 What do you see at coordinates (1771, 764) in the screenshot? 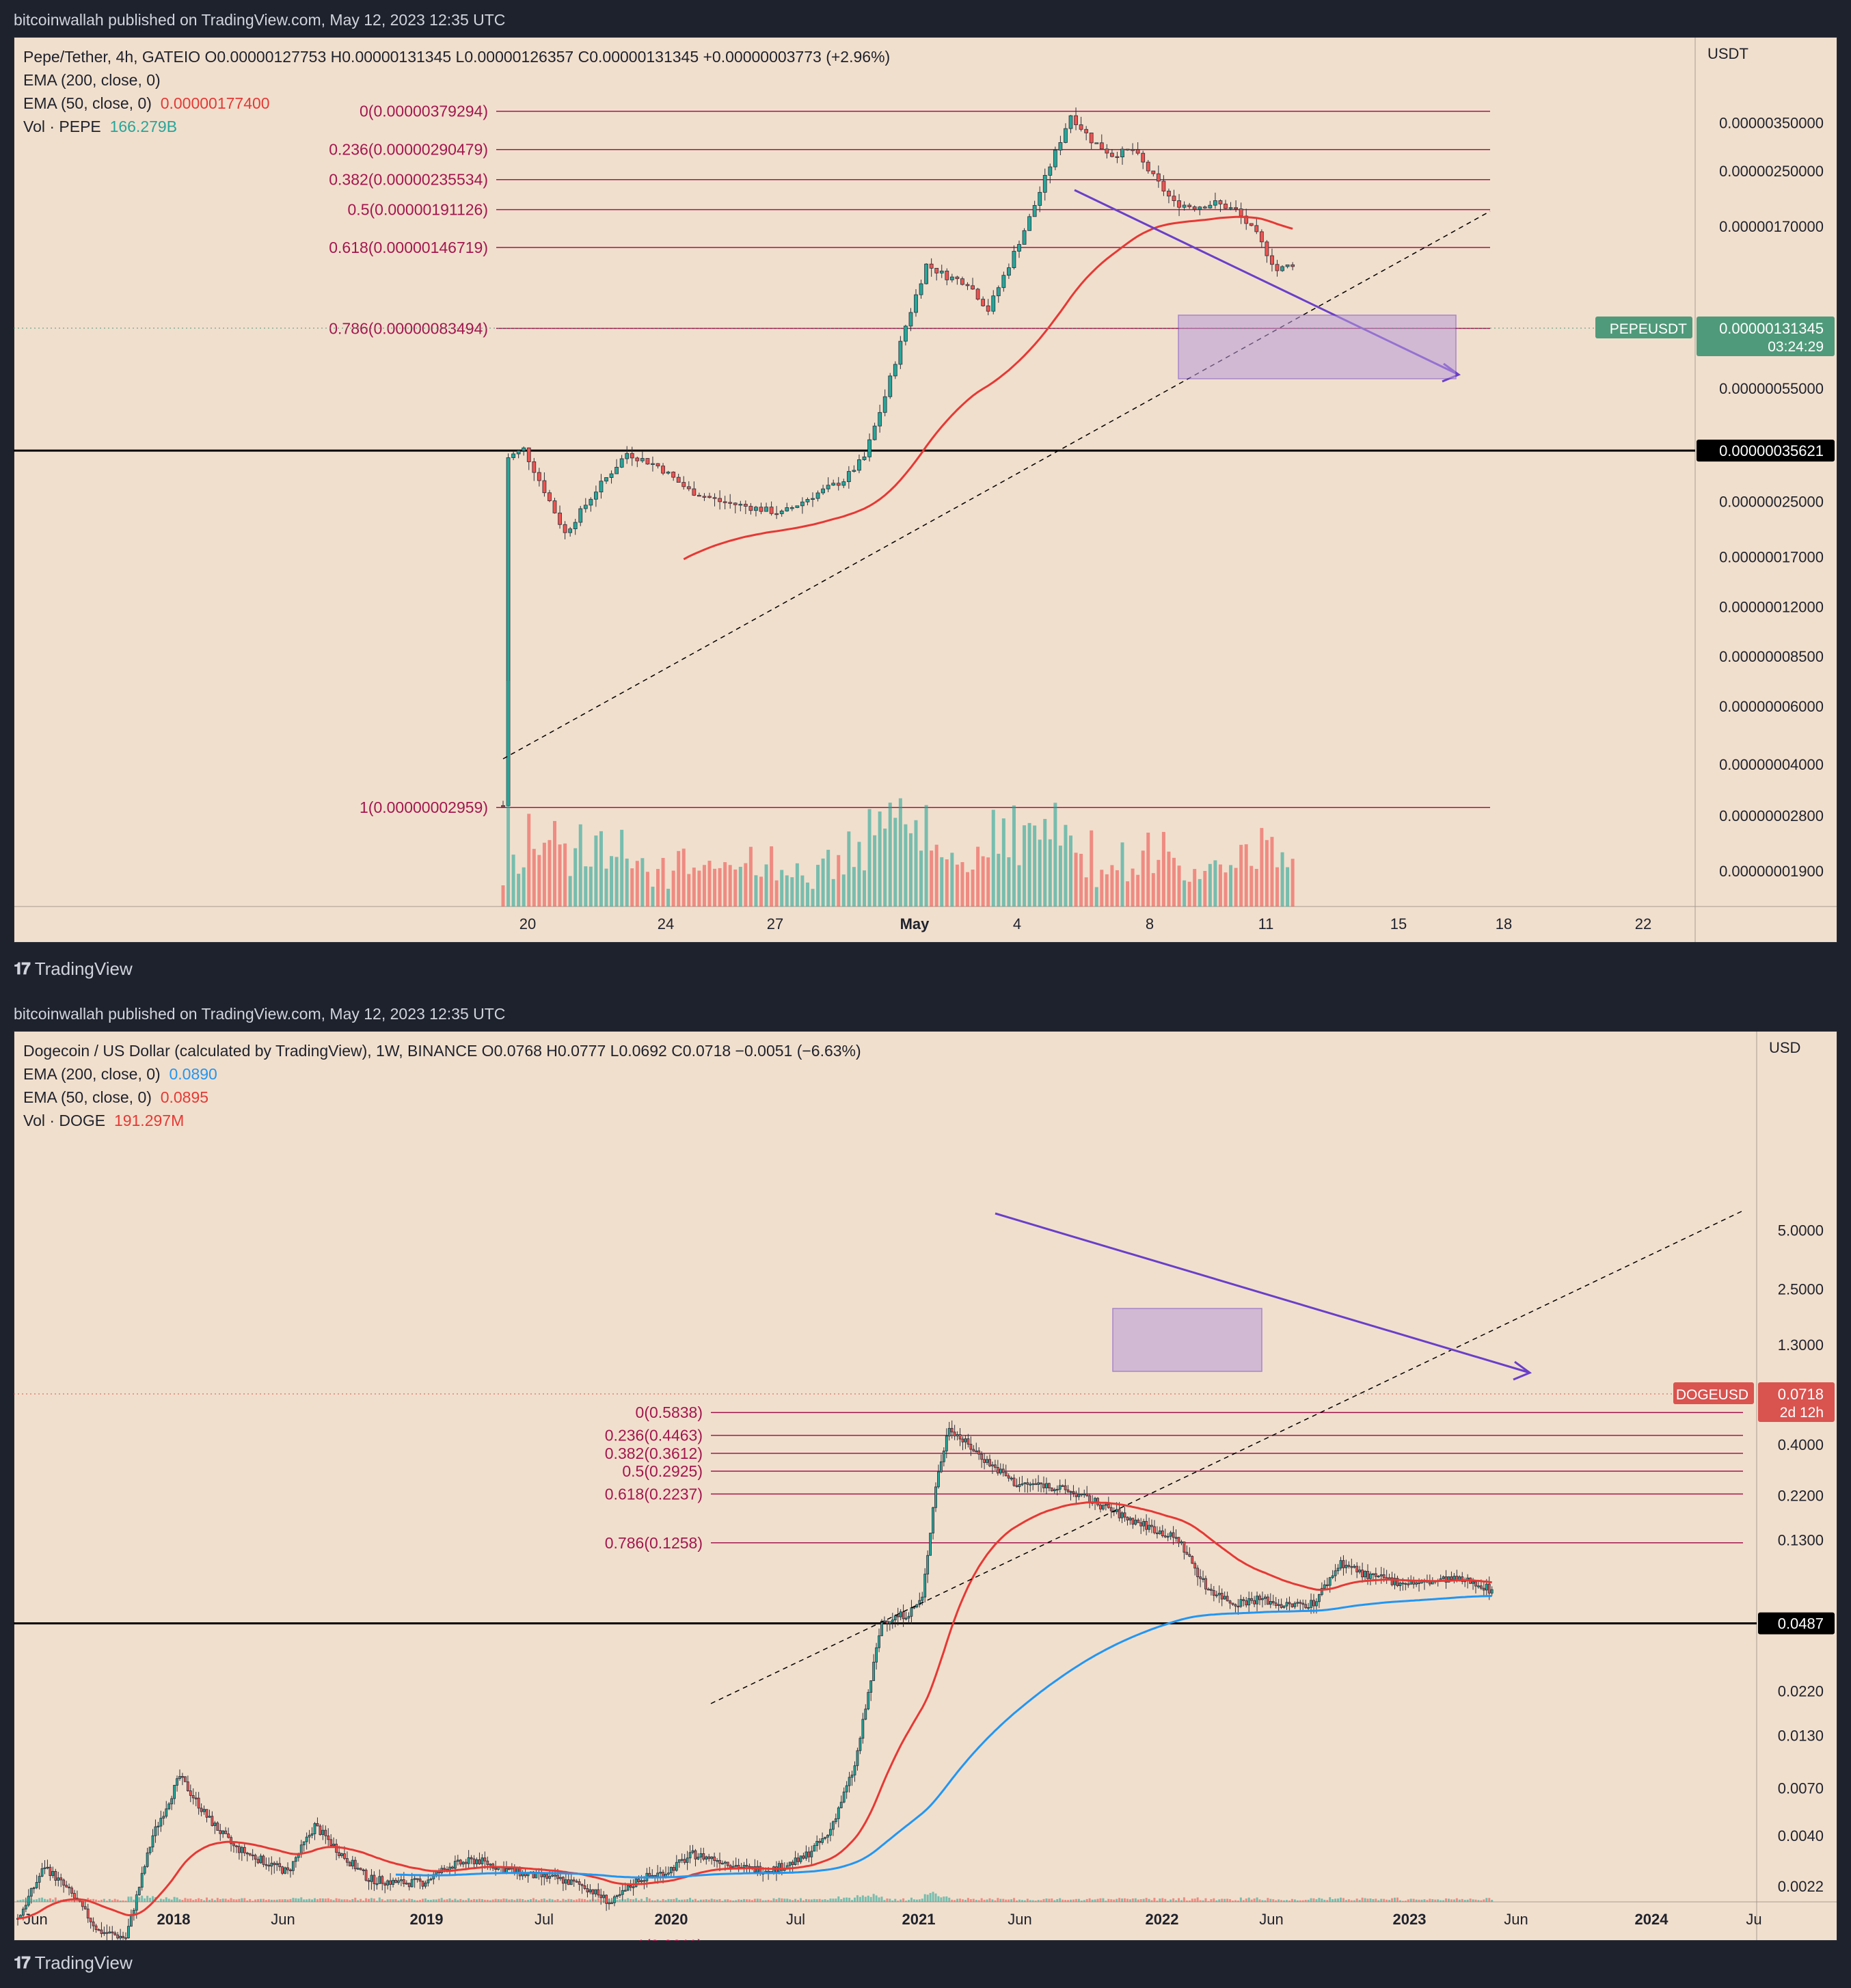
I see `price-tick-label: 0.00000004000` at bounding box center [1771, 764].